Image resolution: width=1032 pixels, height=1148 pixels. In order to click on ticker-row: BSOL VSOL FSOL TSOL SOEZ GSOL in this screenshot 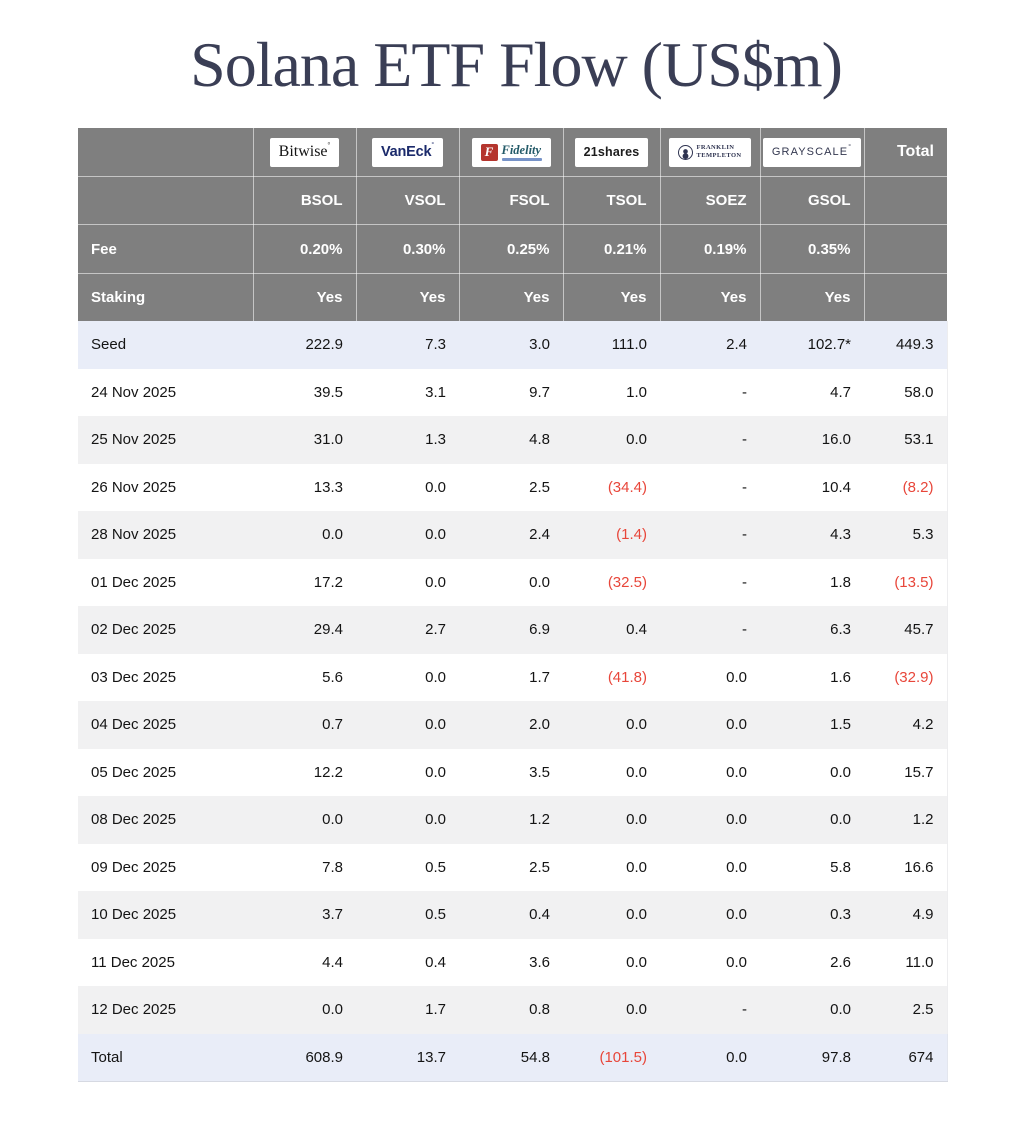, I will do `click(512, 200)`.